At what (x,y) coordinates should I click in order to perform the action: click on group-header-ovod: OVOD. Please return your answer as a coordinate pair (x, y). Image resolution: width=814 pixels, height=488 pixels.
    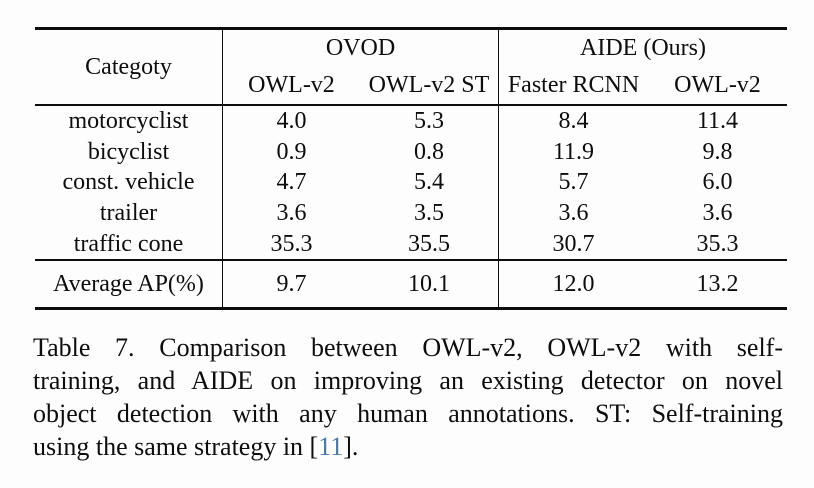
    Looking at the image, I should click on (360, 48).